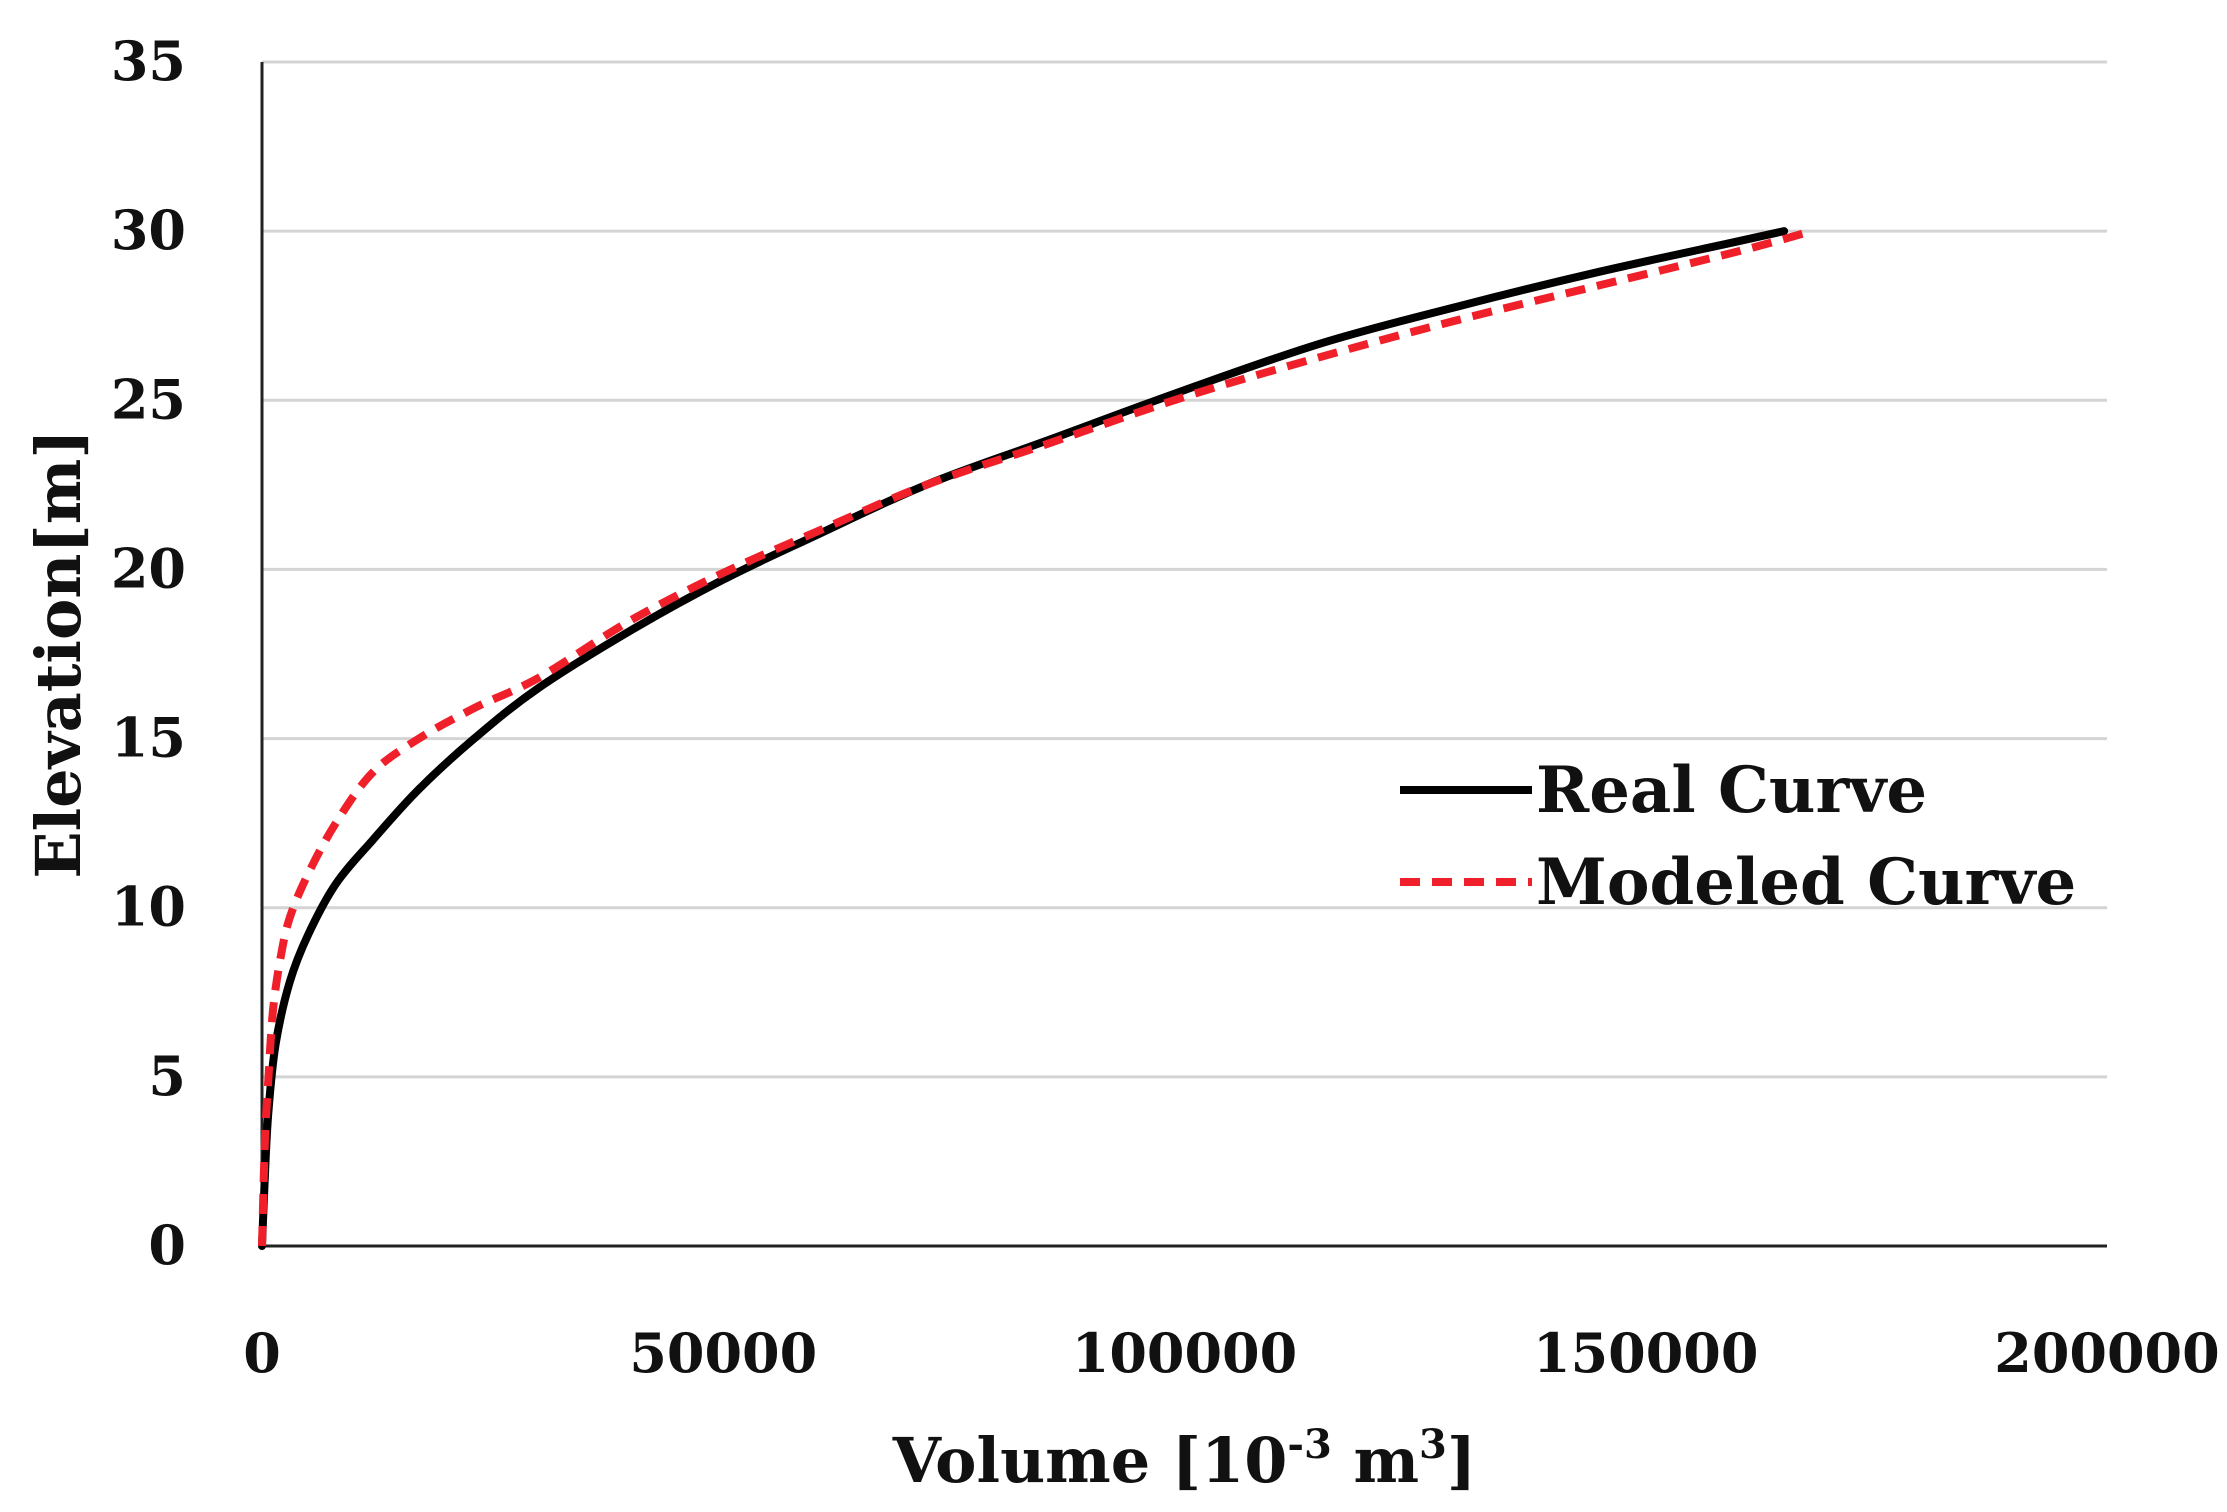 The image size is (2227, 1512). What do you see at coordinates (262, 1353) in the screenshot?
I see `x-tick-label: 0` at bounding box center [262, 1353].